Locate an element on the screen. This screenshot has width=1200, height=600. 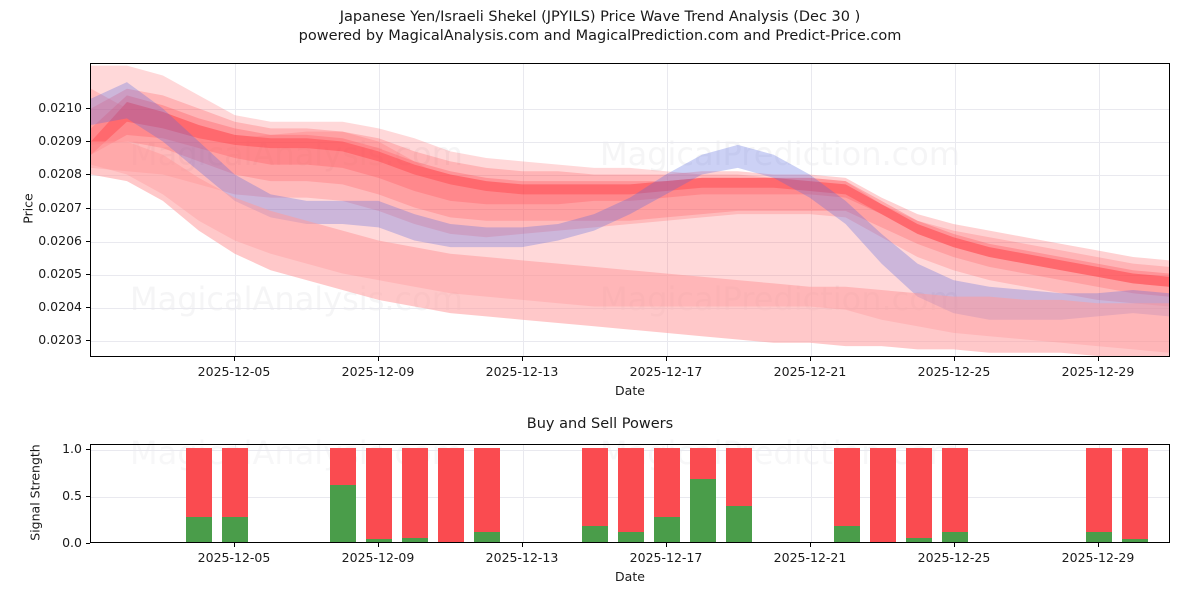
powers-chart-x-axis-label: Date is located at coordinates (630, 576).